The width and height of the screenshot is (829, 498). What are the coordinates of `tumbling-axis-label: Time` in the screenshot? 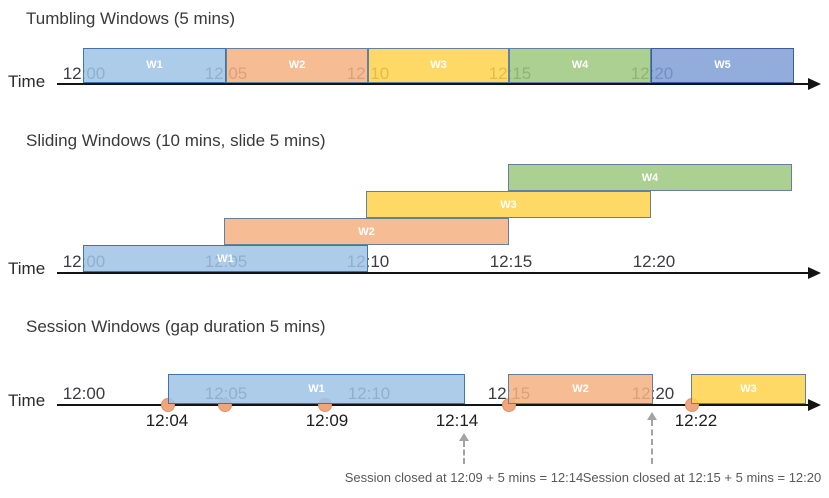 It's located at (27, 81).